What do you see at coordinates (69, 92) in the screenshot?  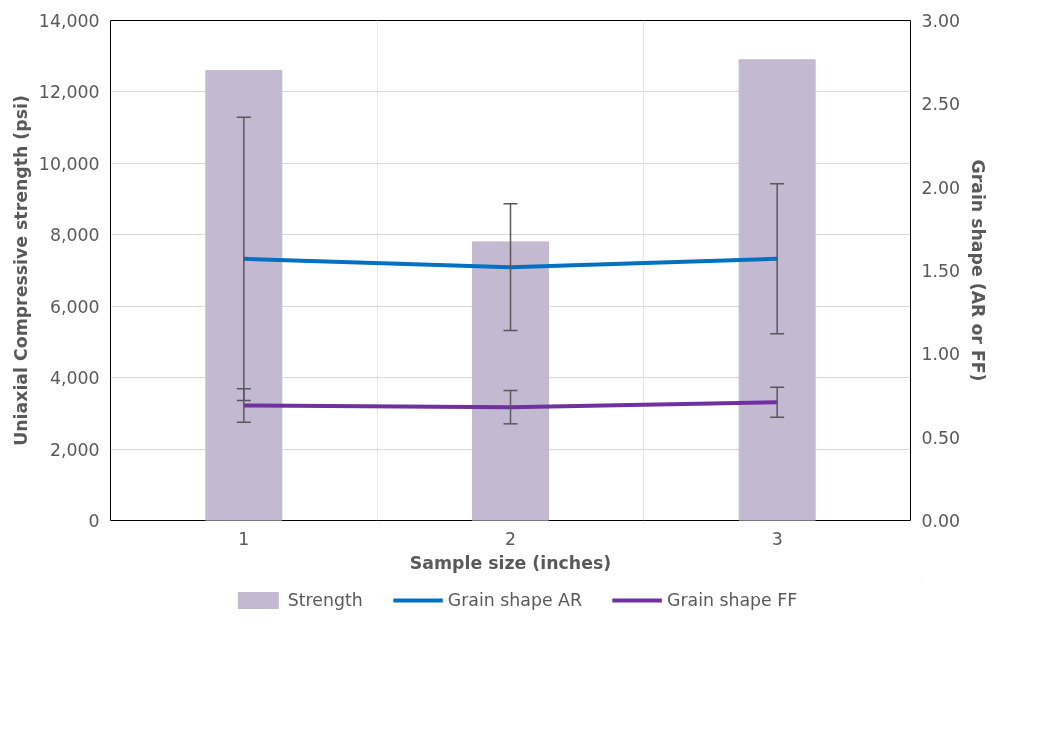 I see `y-tick-label: 12,000` at bounding box center [69, 92].